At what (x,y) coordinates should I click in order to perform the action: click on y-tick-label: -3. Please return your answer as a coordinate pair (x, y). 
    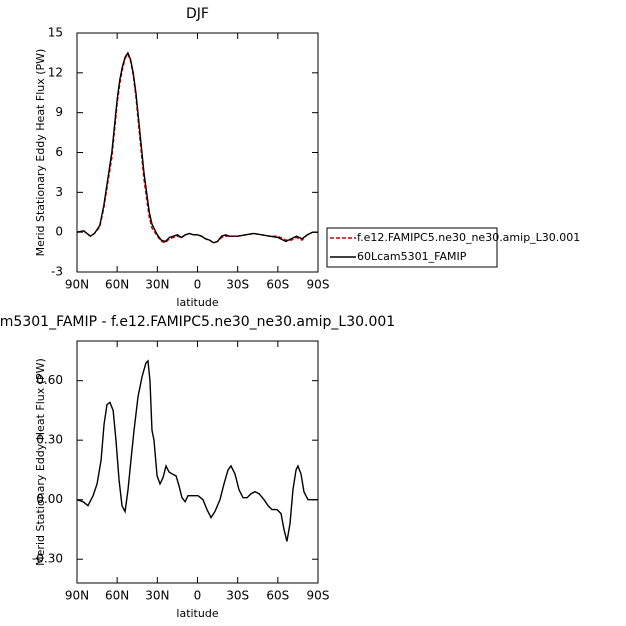
    Looking at the image, I should click on (57, 272).